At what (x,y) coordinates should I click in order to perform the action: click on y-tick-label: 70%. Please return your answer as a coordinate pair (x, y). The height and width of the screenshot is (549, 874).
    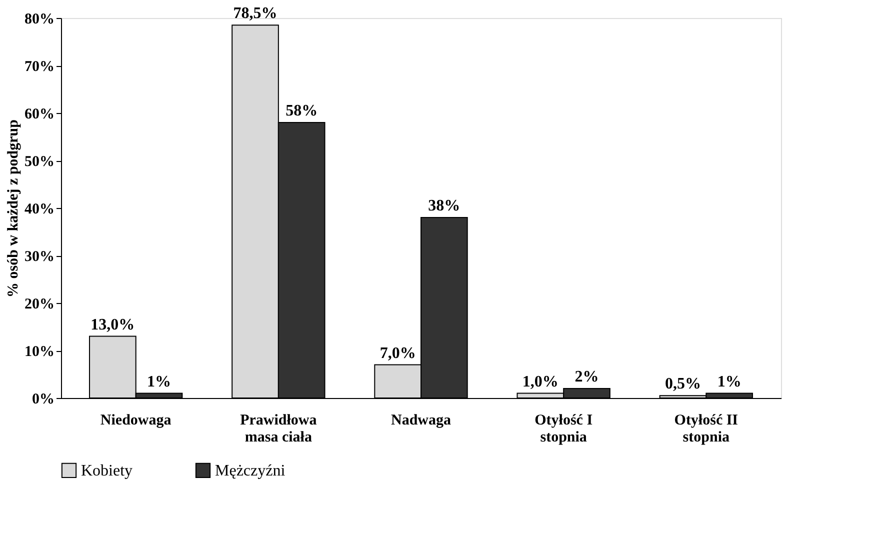
    Looking at the image, I should click on (39, 67).